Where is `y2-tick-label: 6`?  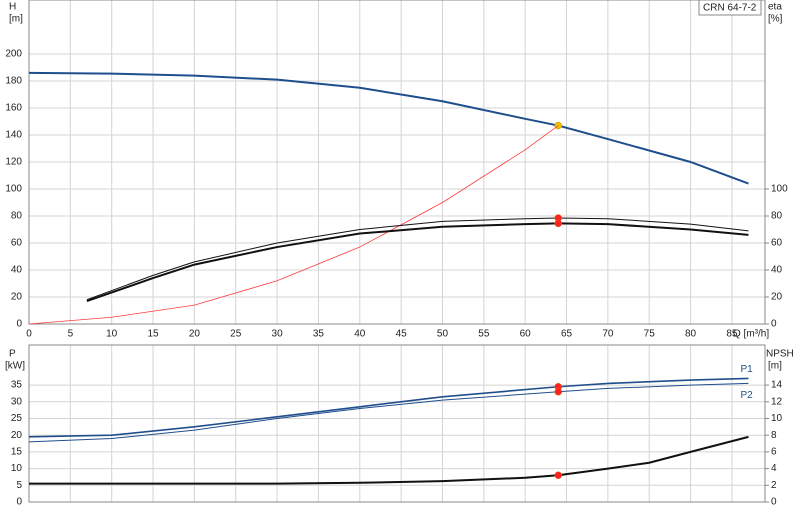
y2-tick-label: 6 is located at coordinates (774, 452).